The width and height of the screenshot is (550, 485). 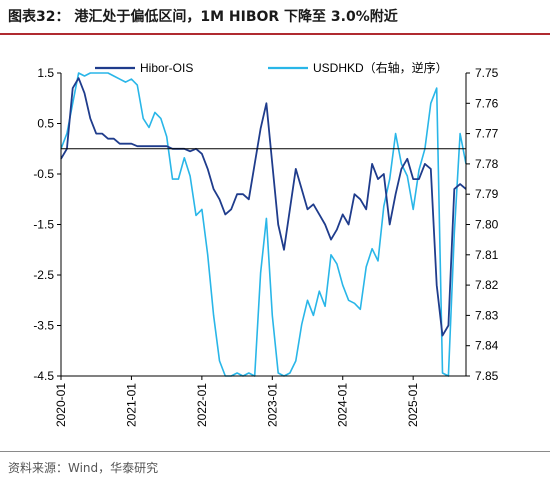 I want to click on y-right-tick-label: 7.75, so click(x=487, y=73).